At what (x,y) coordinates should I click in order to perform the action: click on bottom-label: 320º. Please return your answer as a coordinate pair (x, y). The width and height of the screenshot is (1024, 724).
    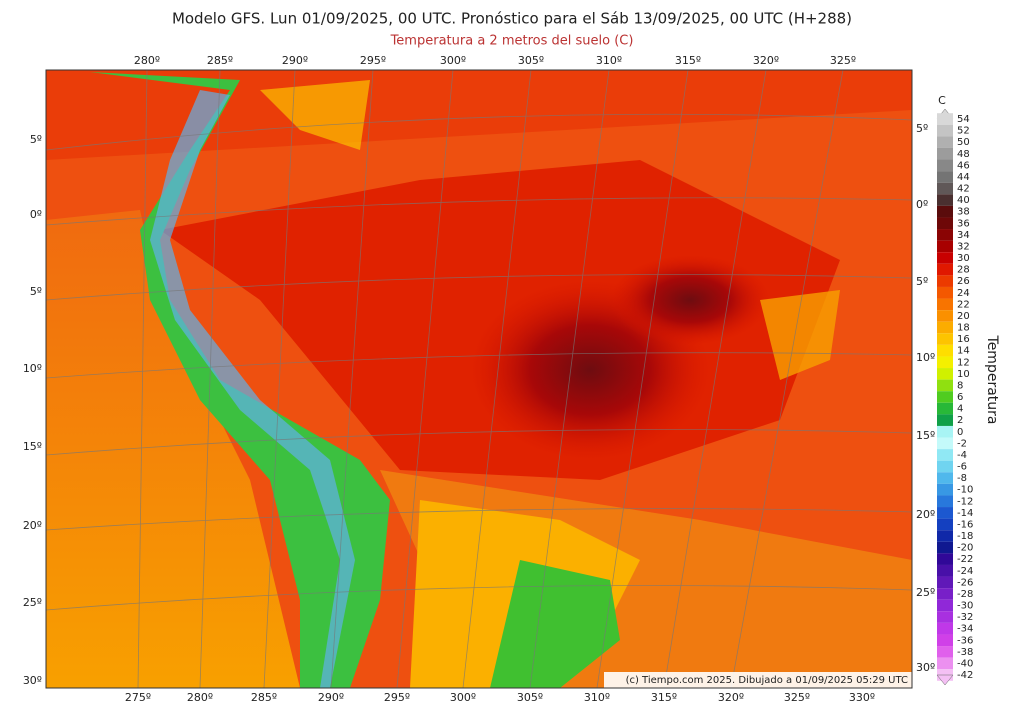
    Looking at the image, I should click on (731, 697).